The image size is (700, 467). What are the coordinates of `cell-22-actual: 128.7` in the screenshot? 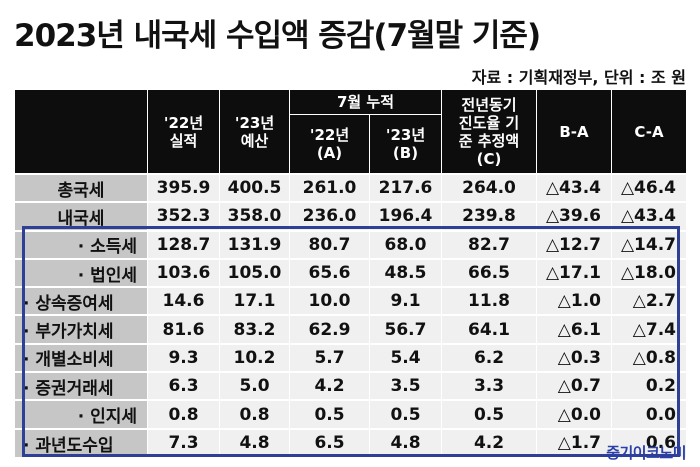 It's located at (183, 244).